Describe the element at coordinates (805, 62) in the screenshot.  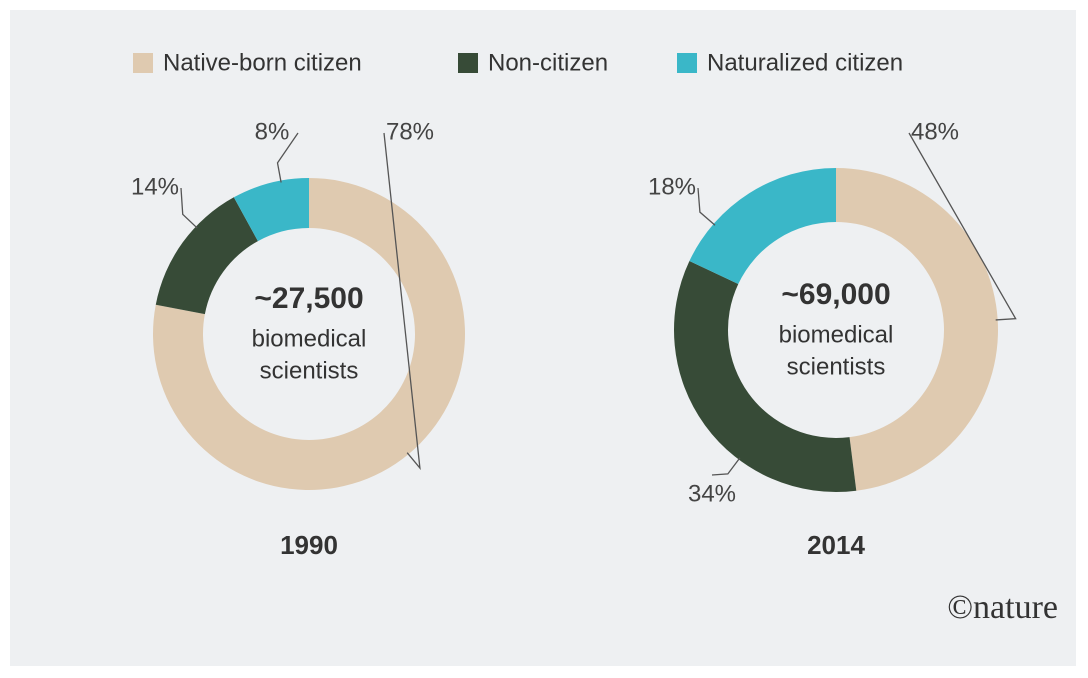
I see `legend-label: Naturalized citizen` at that location.